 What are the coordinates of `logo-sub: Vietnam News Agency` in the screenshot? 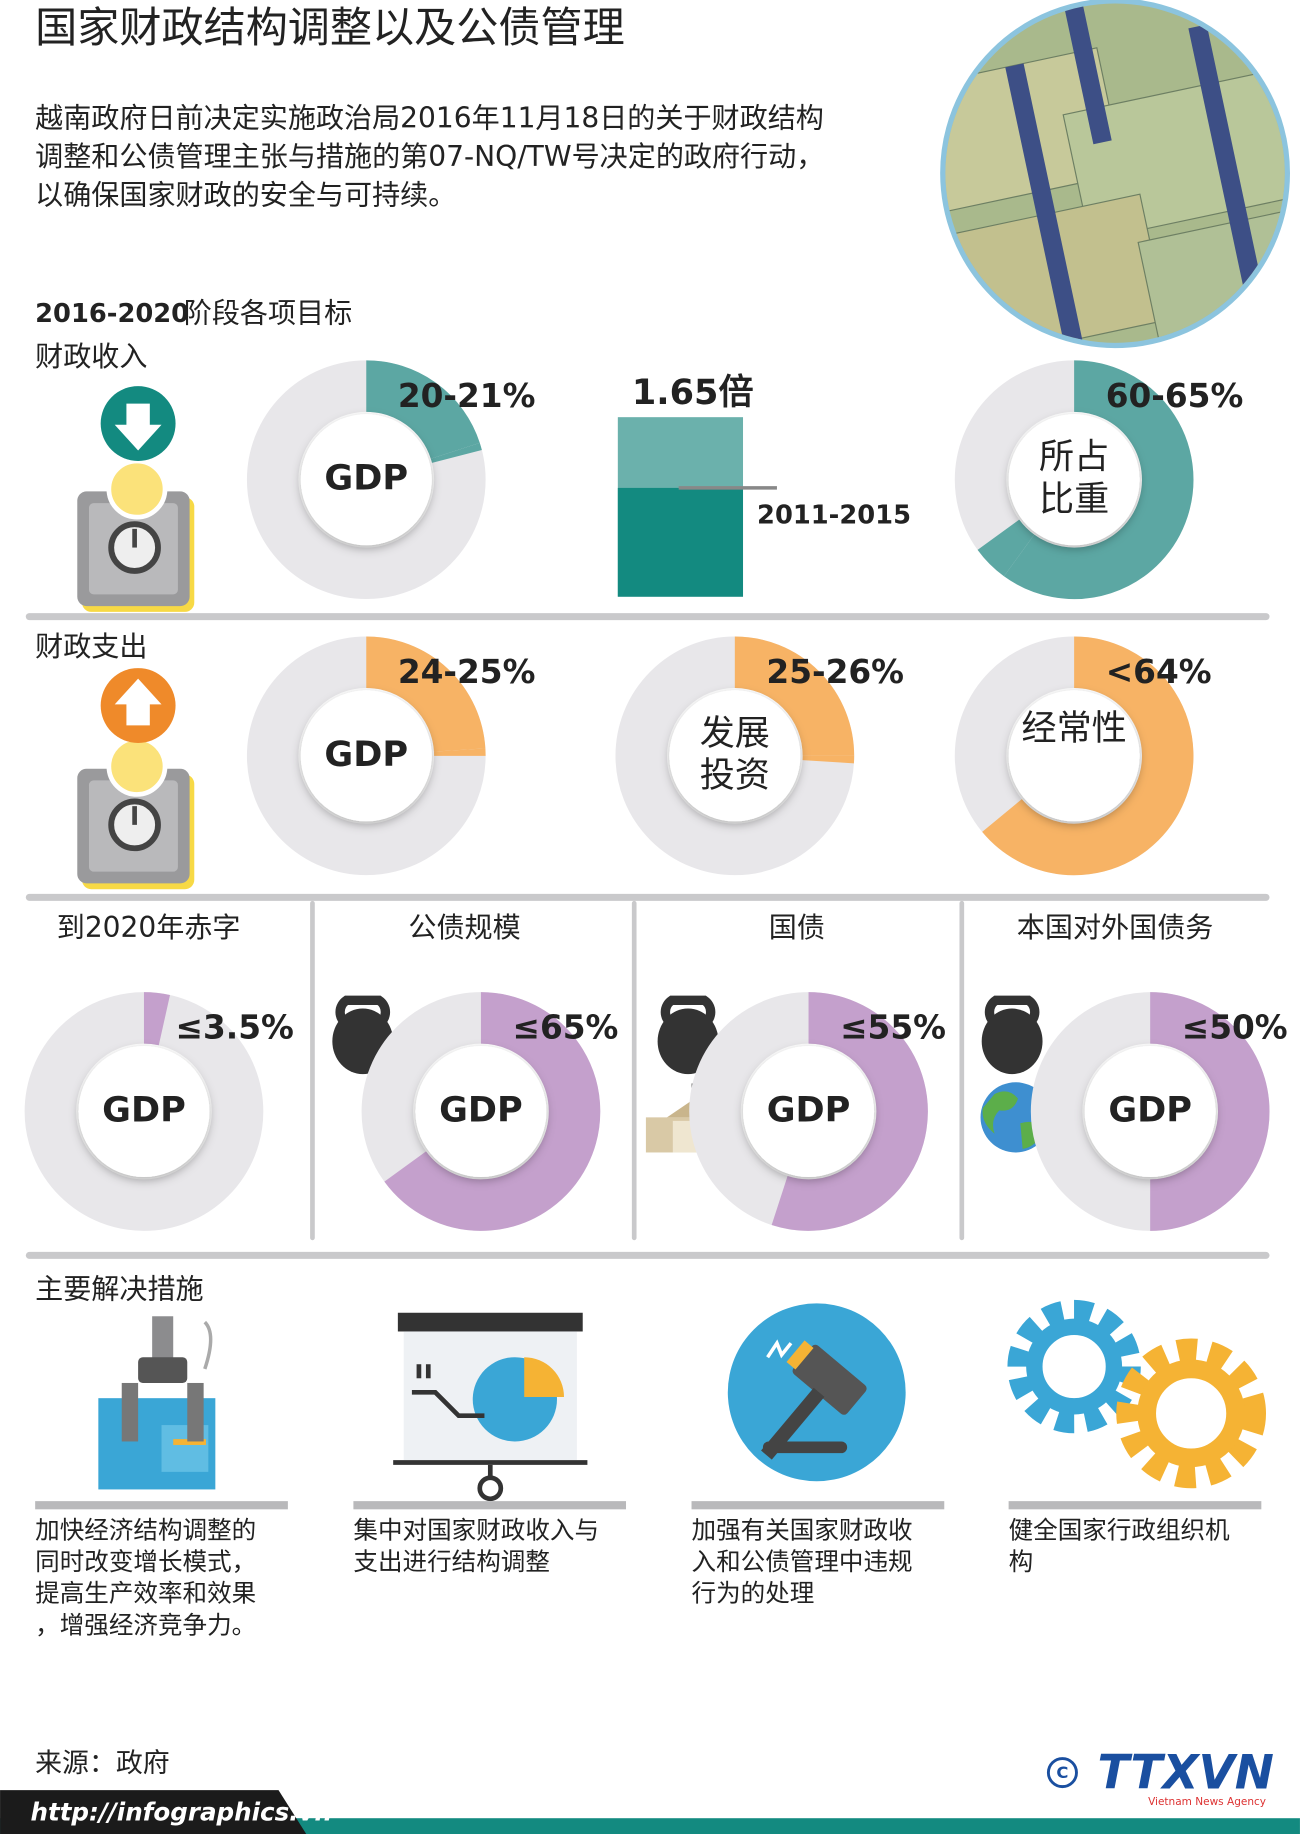 It's located at (1207, 1802).